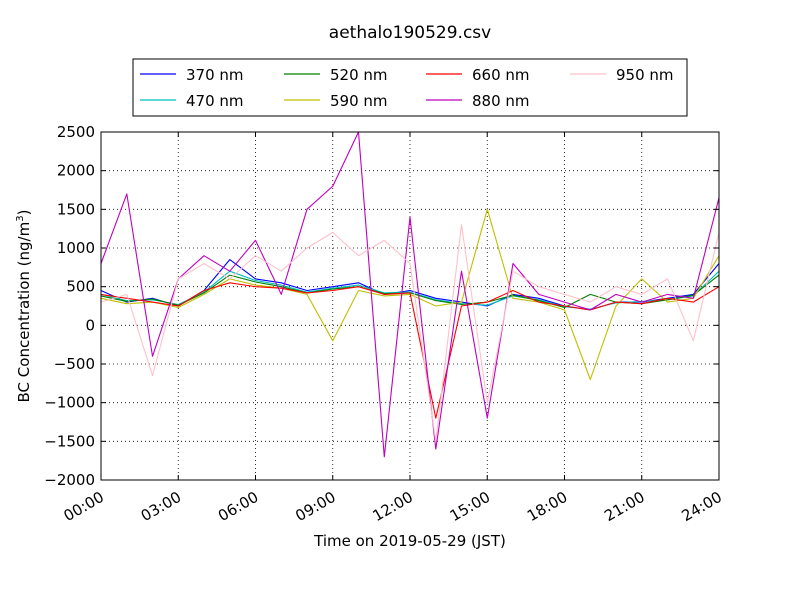  I want to click on y-tick-label: 1500, so click(76, 209).